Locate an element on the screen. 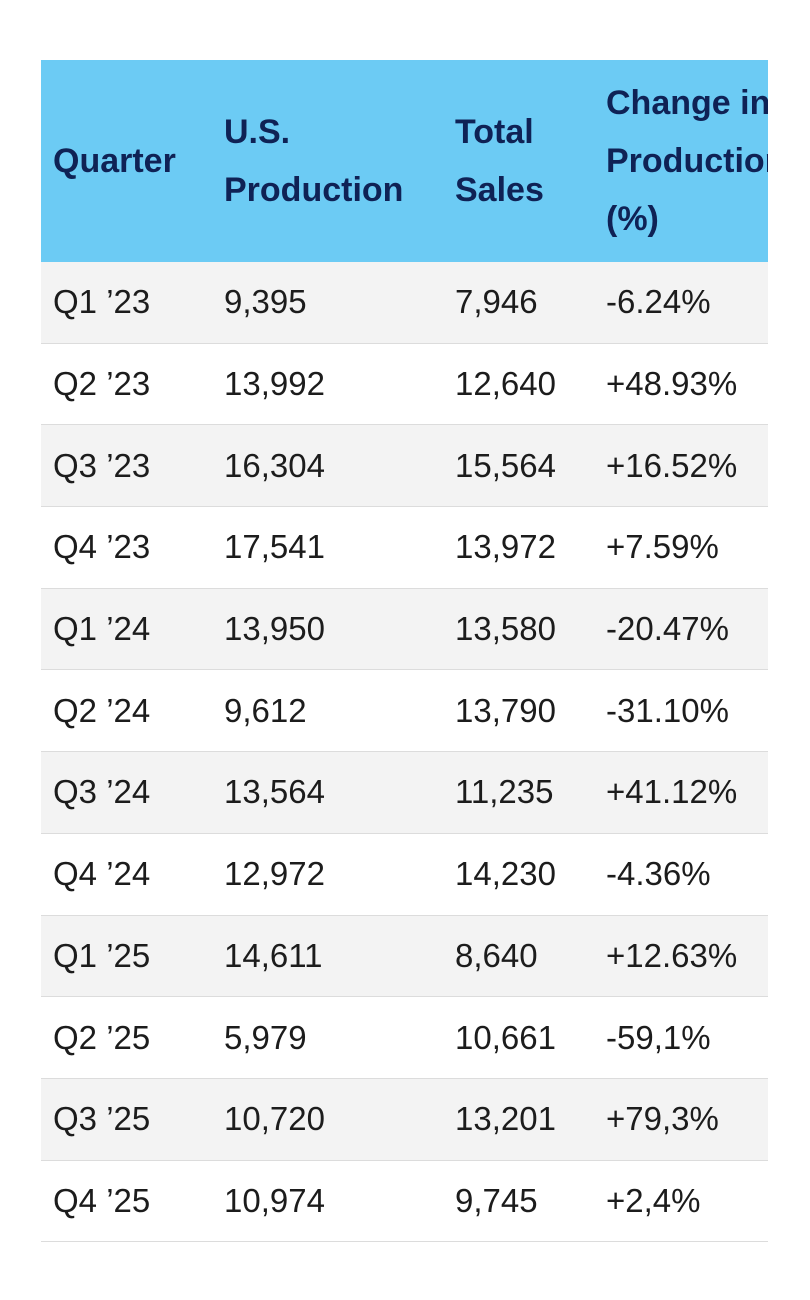 This screenshot has width=810, height=1300. table-cell: Q1 ’23 is located at coordinates (102, 302).